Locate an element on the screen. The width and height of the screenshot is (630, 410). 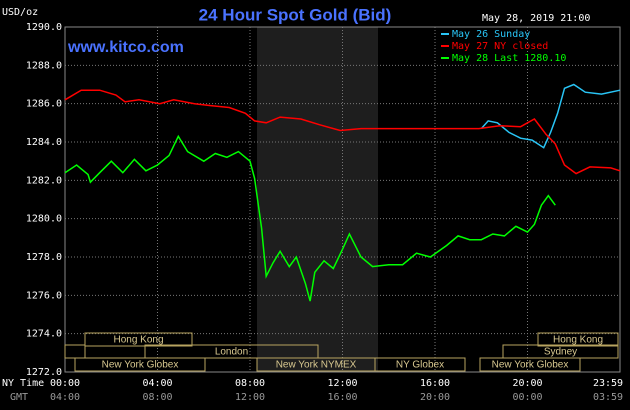
y-tick-label: 1290.0 is located at coordinates (44, 27).